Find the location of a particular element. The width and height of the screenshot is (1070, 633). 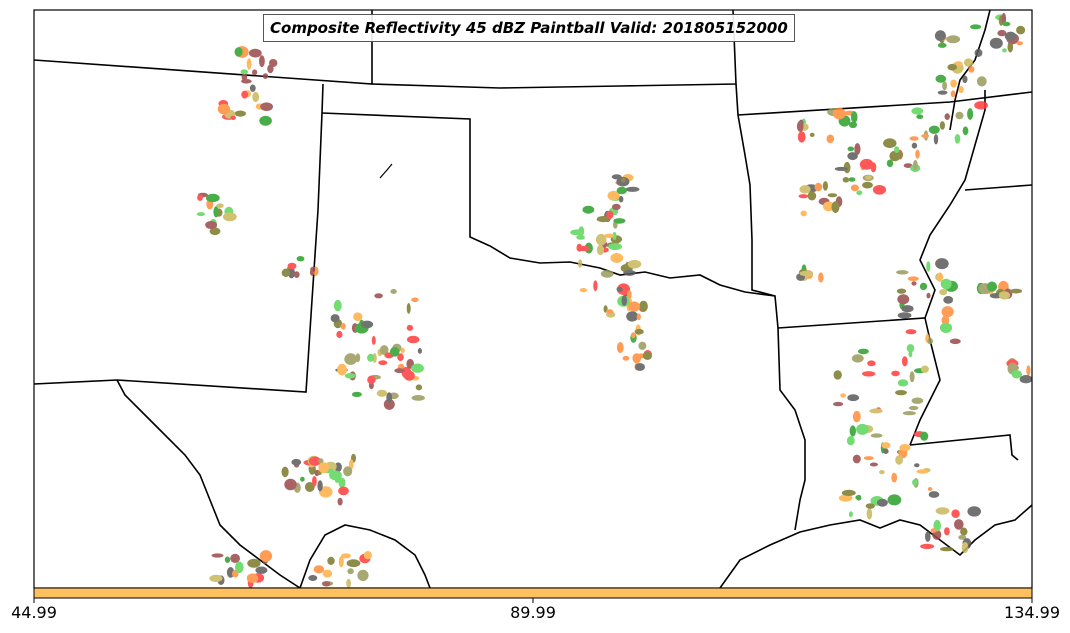

gulf-coast is located at coordinates (875, 546).